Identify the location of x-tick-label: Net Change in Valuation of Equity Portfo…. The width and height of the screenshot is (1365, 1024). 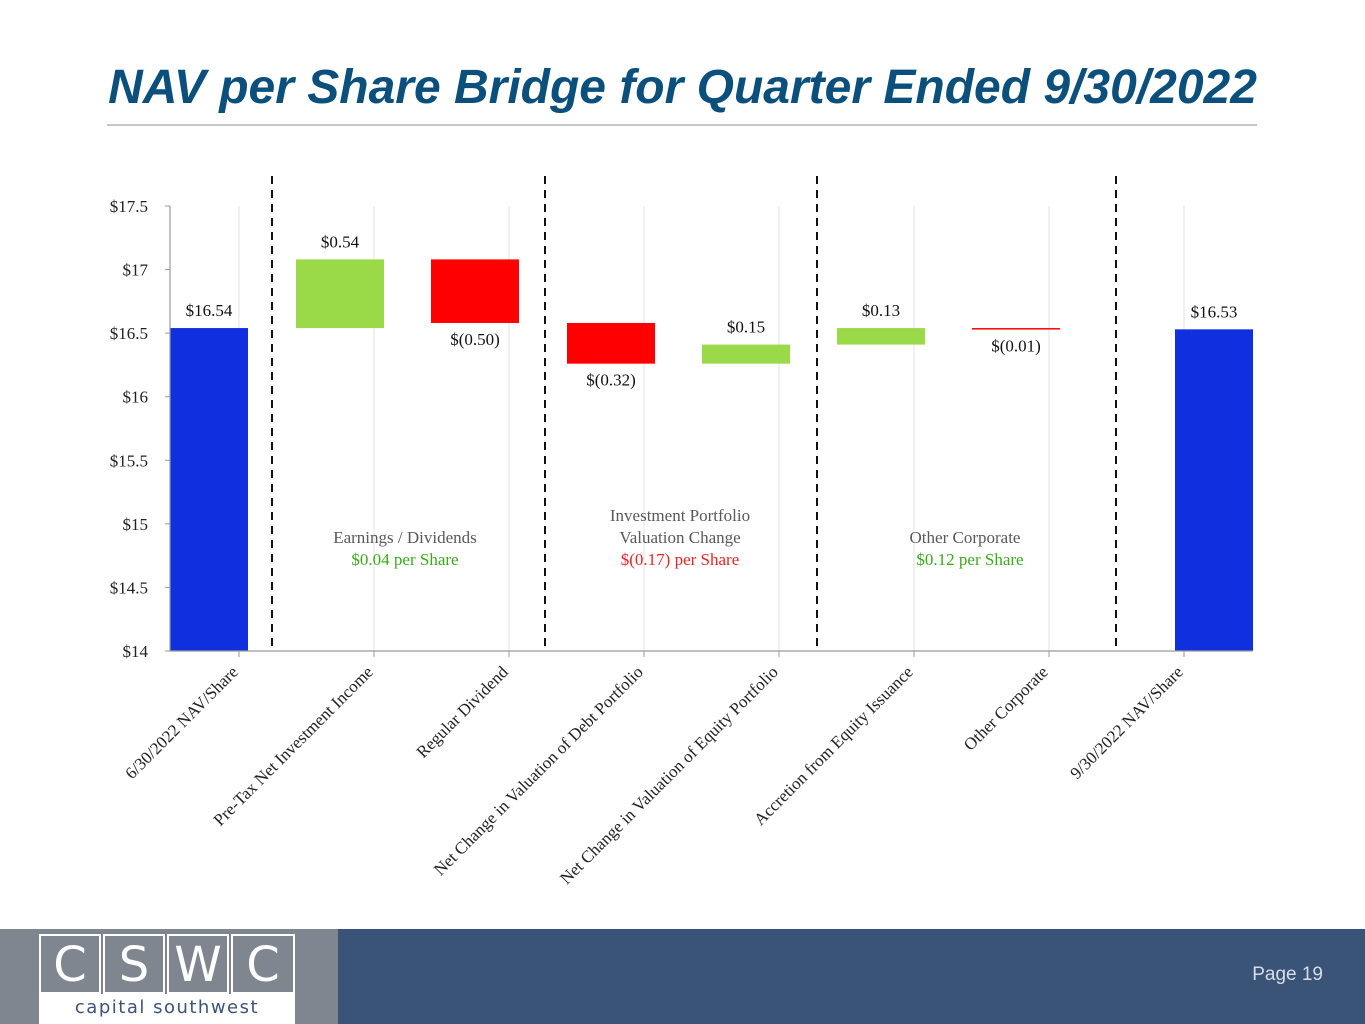
(669, 775).